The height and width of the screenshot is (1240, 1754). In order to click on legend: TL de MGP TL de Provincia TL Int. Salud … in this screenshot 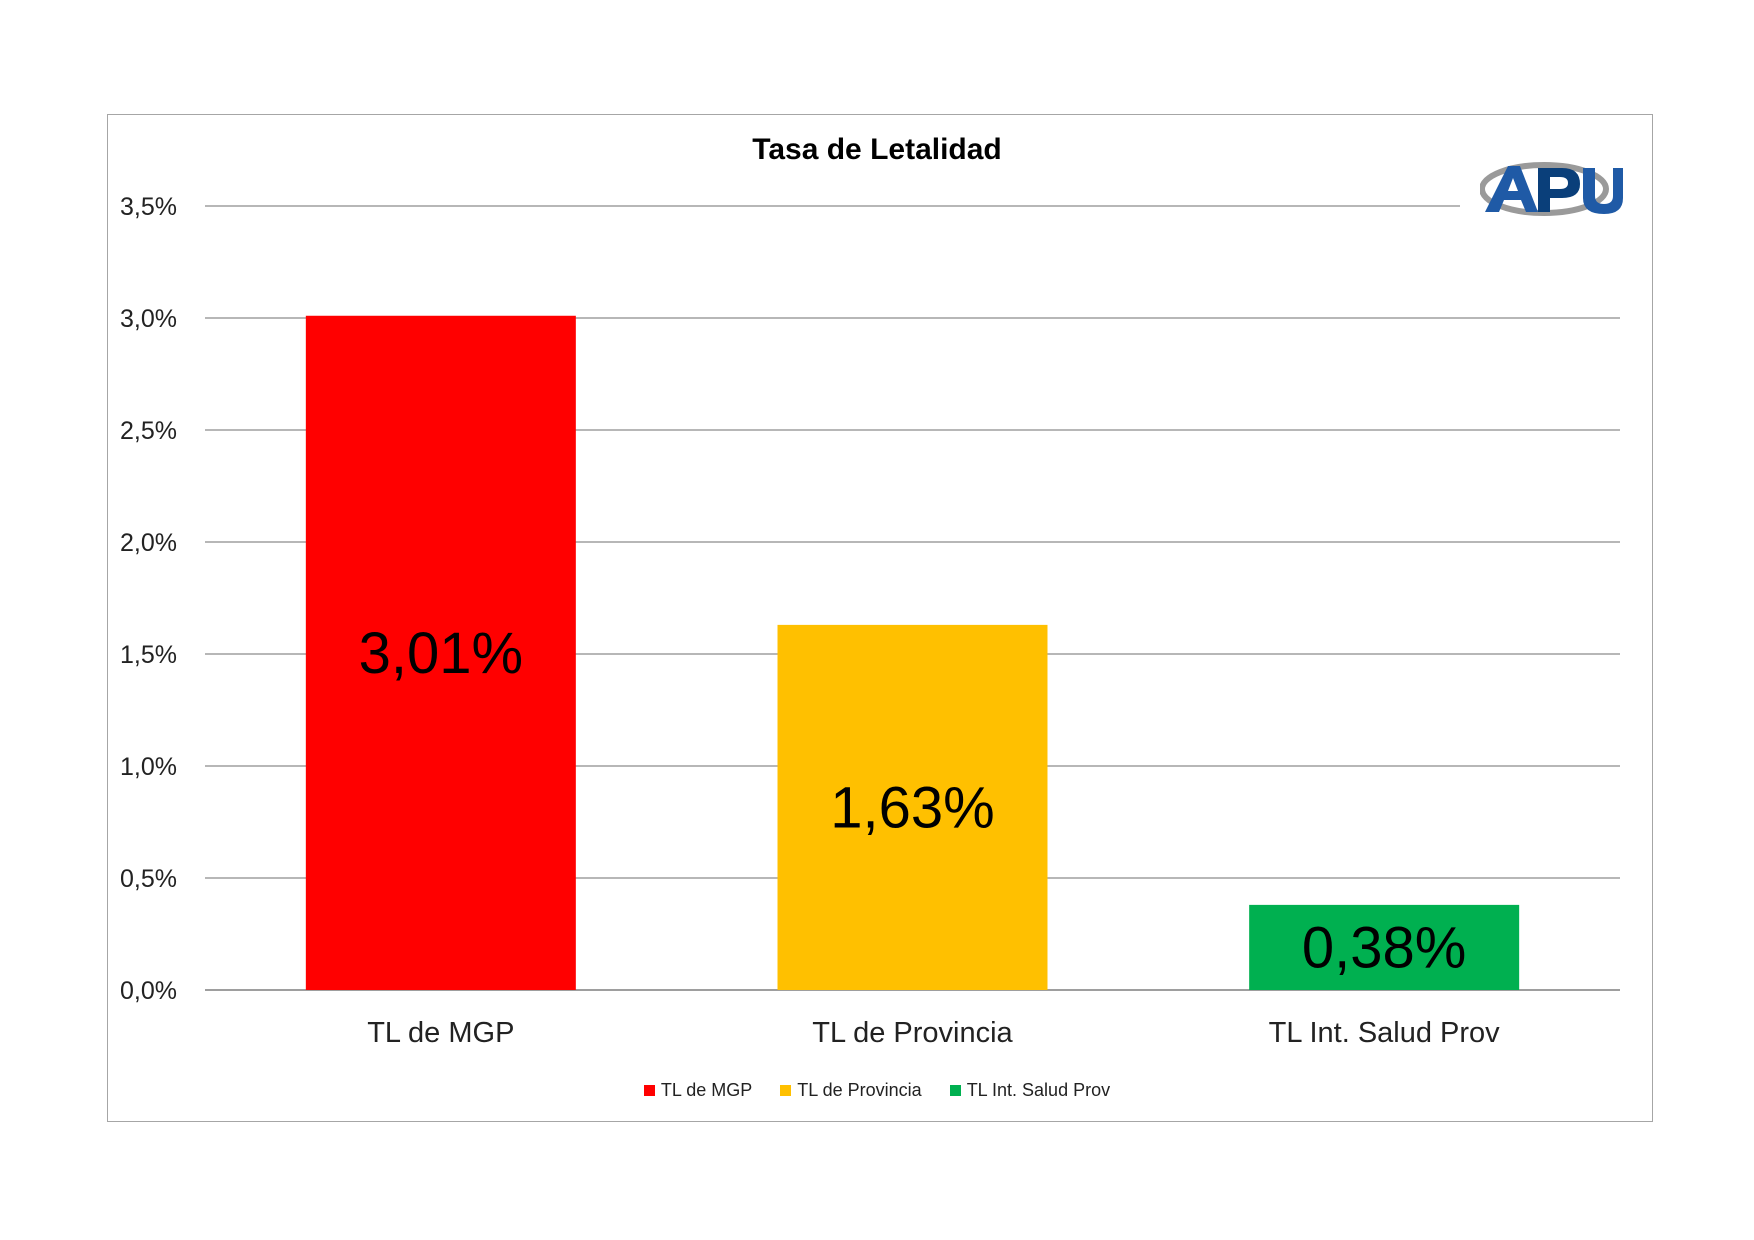, I will do `click(877, 1090)`.